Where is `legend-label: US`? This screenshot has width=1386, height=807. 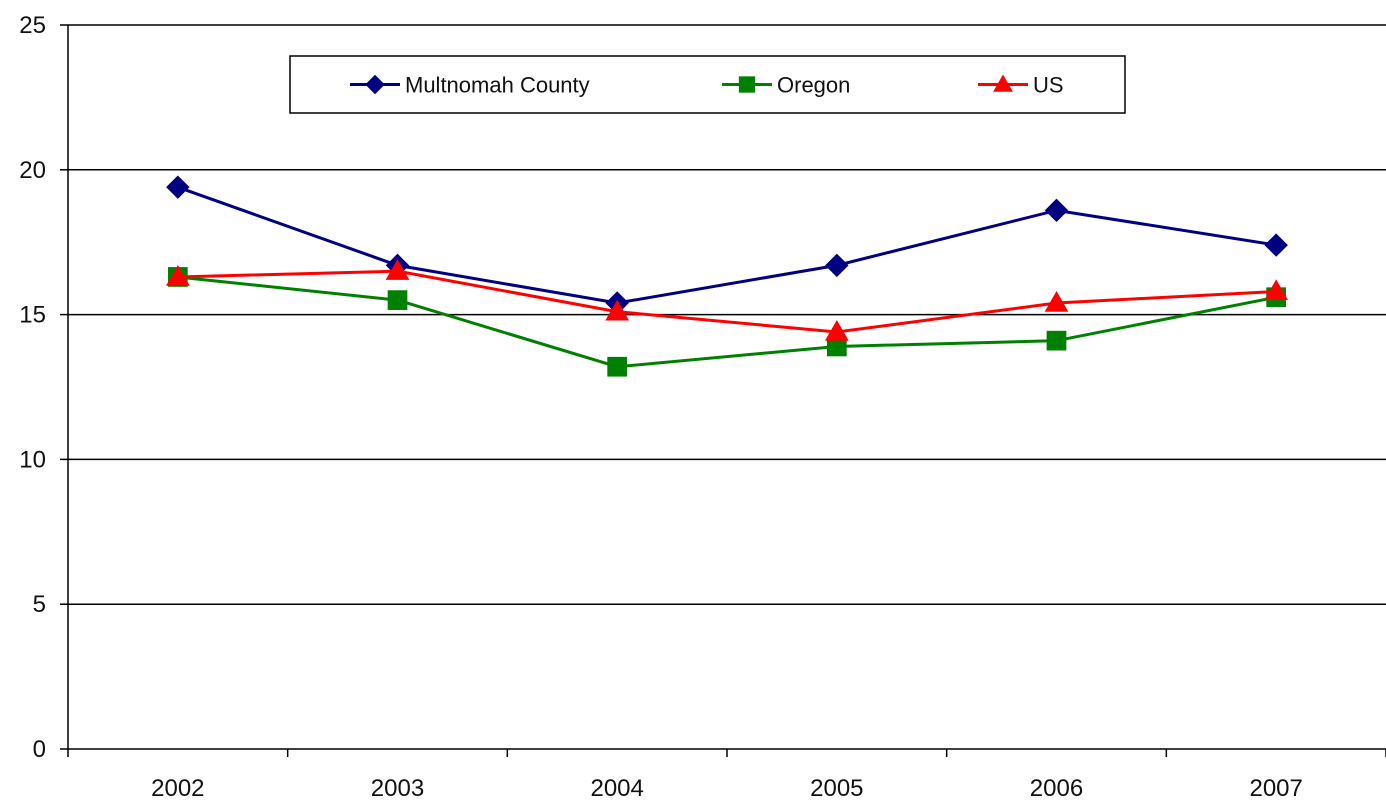
legend-label: US is located at coordinates (1048, 85).